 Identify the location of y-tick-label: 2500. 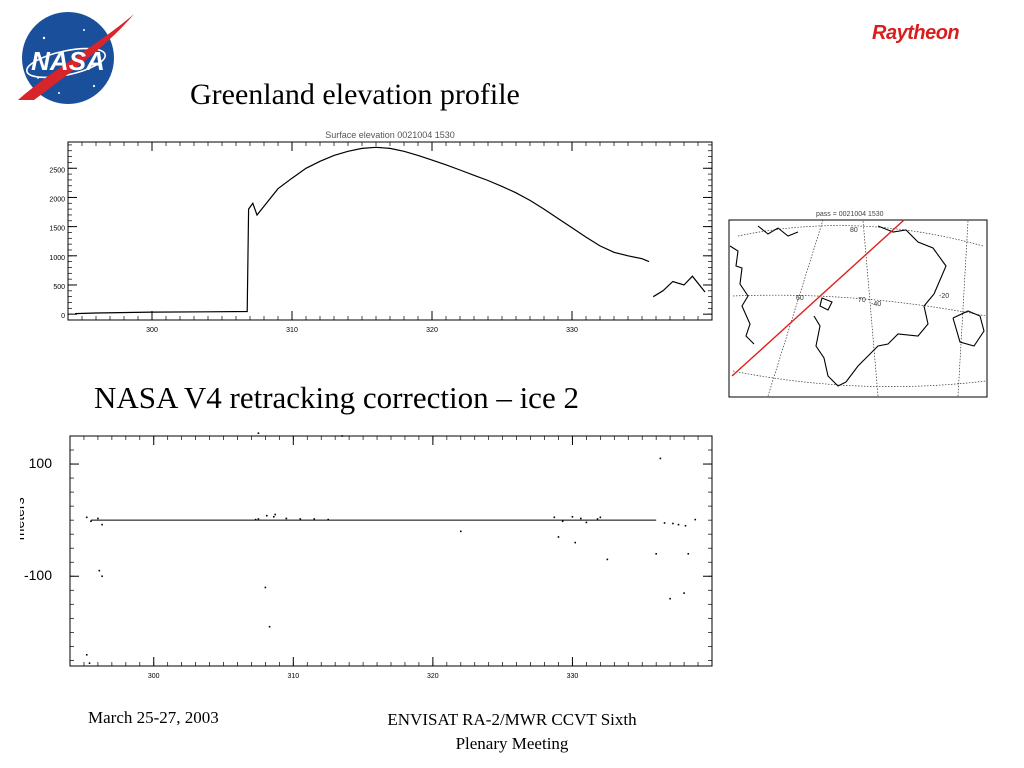
(57, 170).